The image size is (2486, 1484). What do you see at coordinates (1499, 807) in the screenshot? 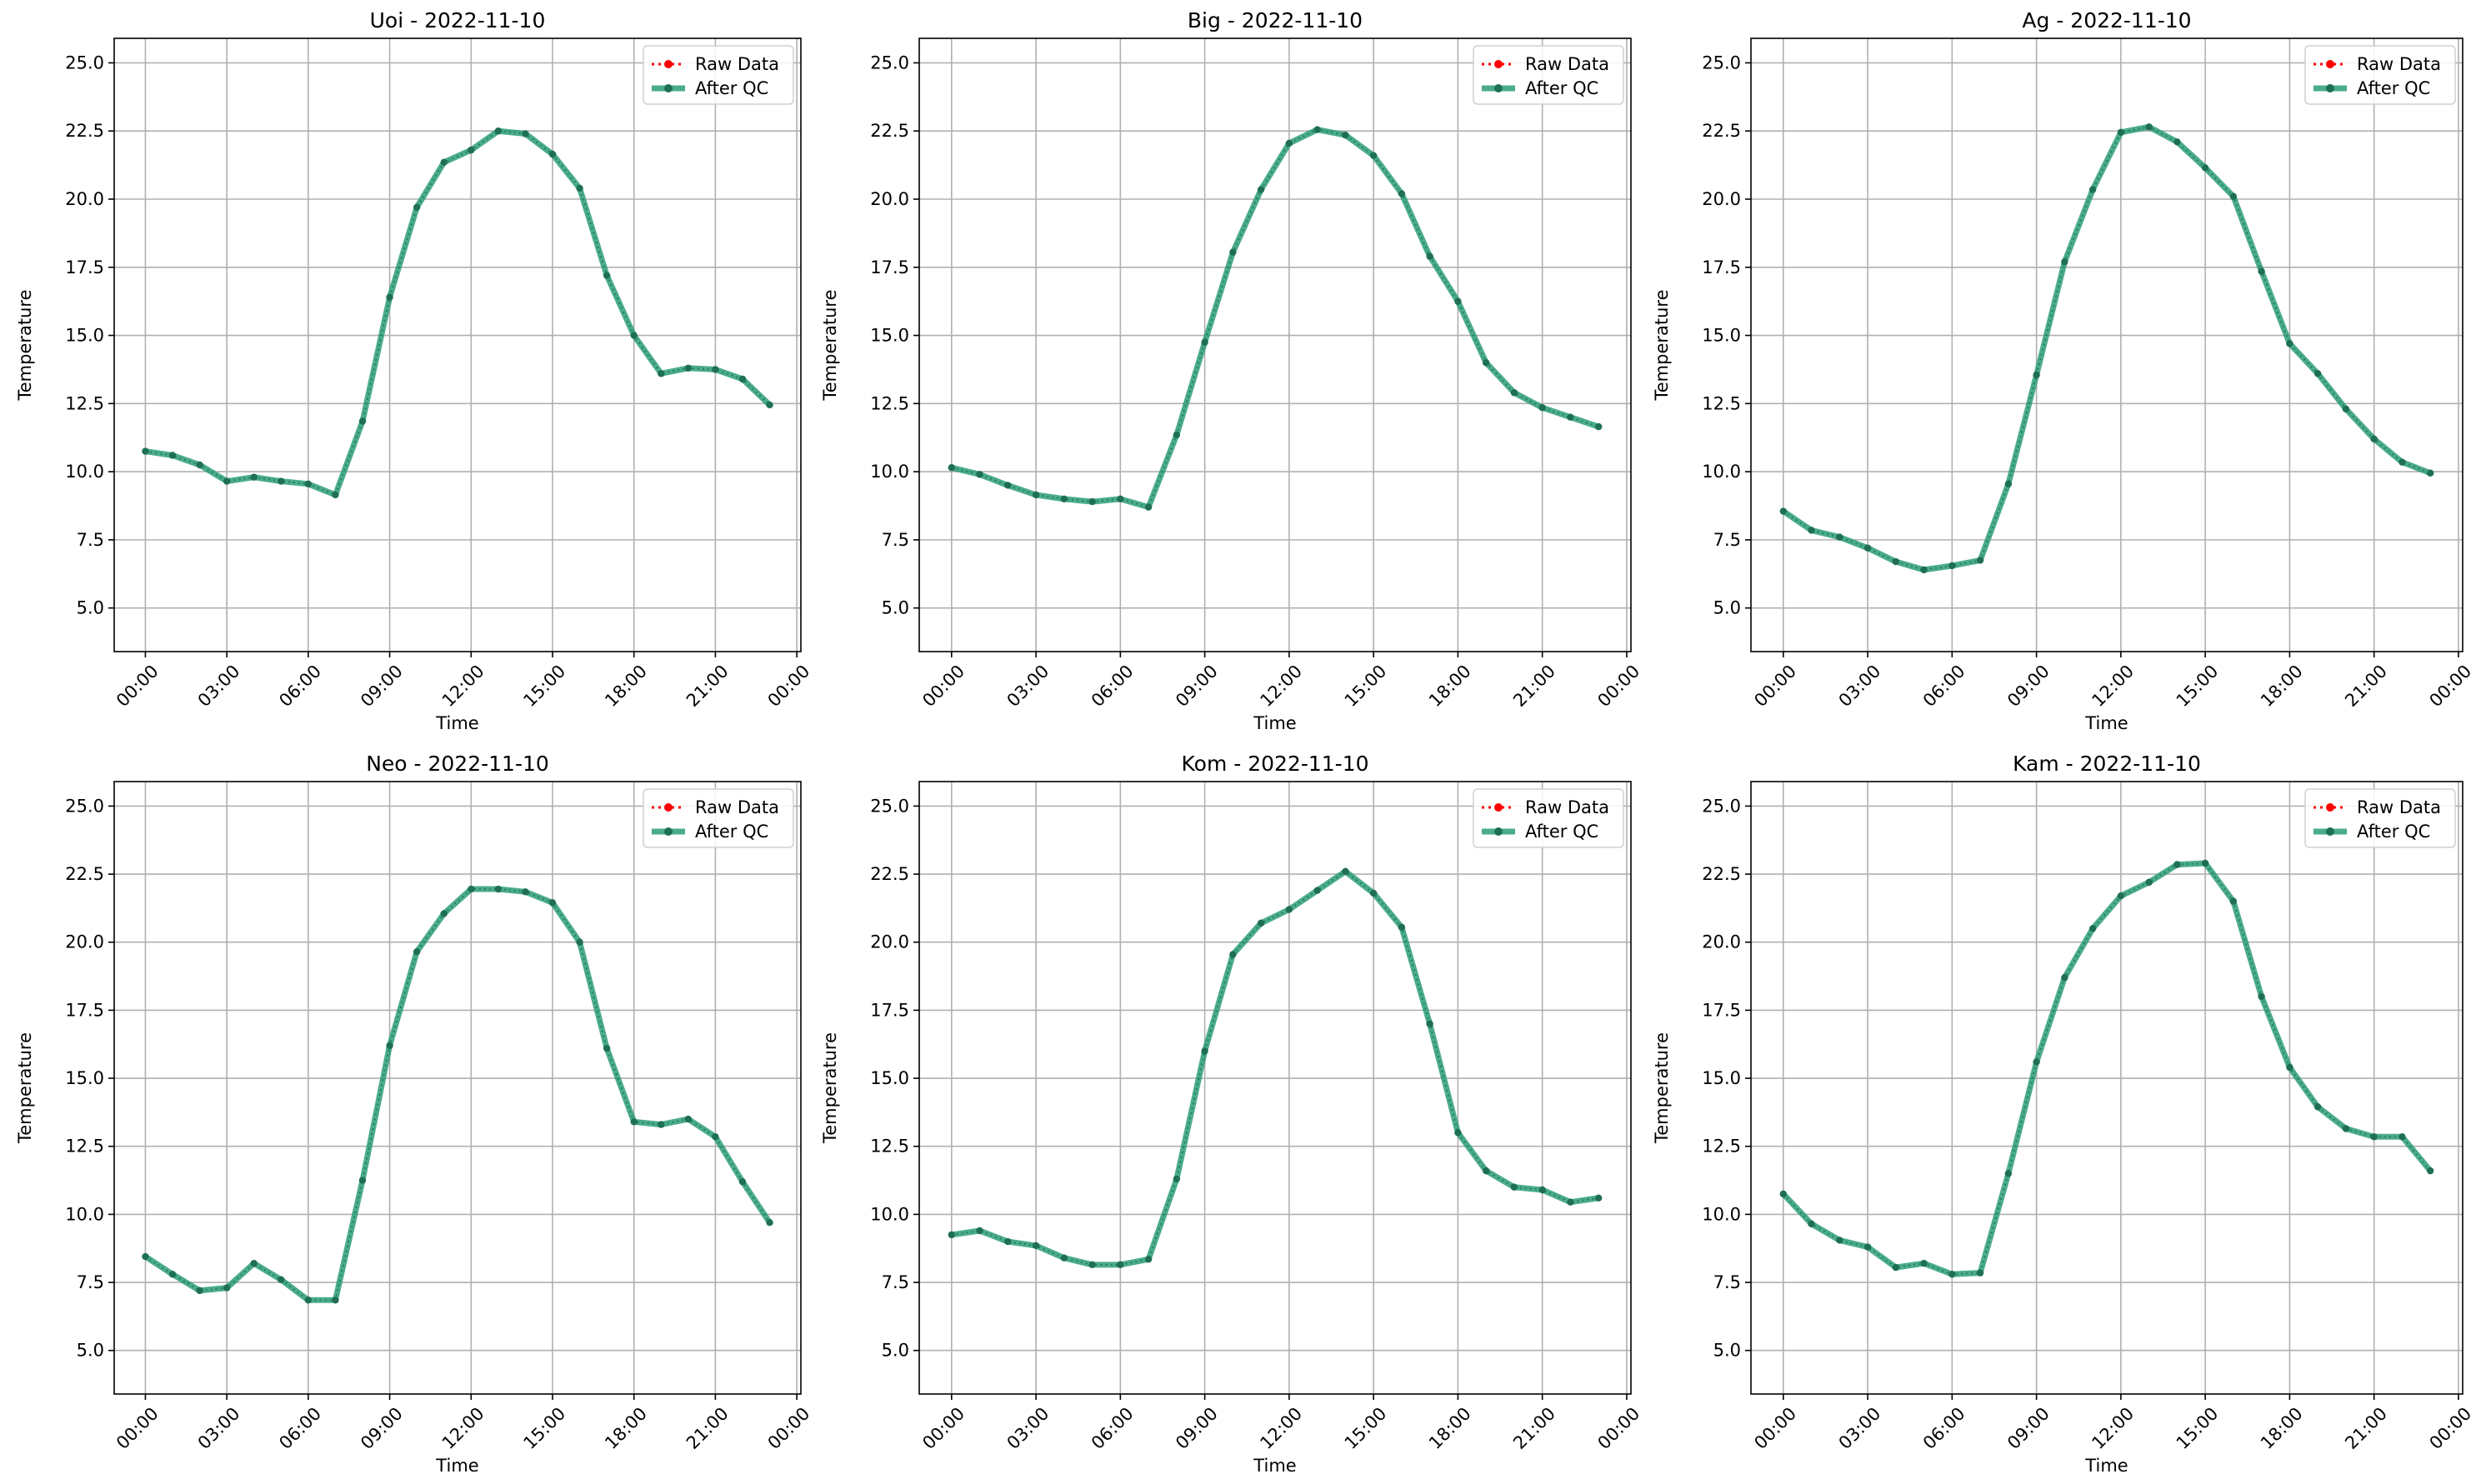
I see `legend-marker-raw-data` at bounding box center [1499, 807].